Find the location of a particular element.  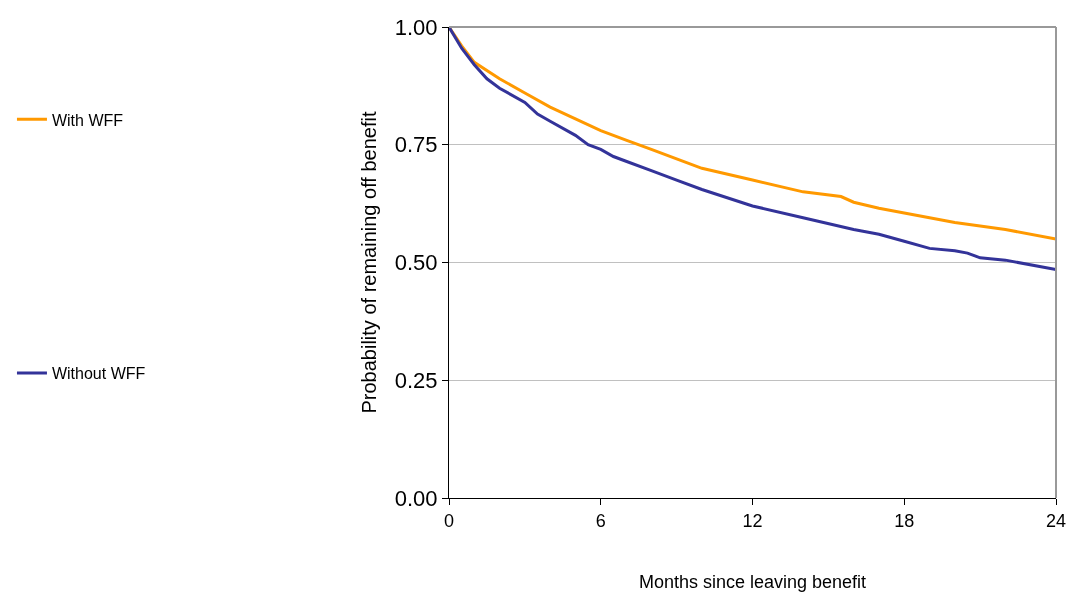

x-axis-title: Months since leaving benefit is located at coordinates (752, 581).